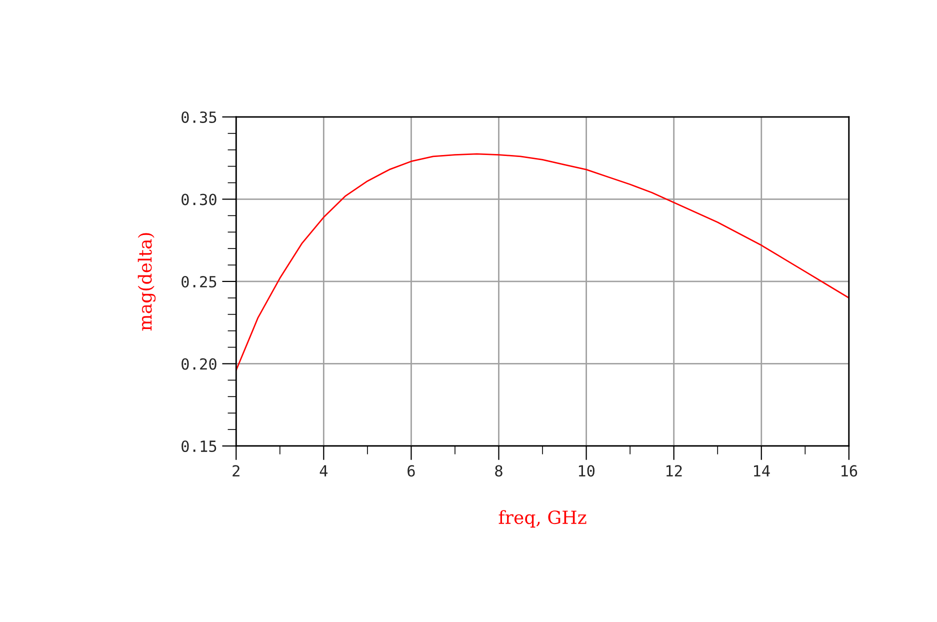 This screenshot has width=937, height=622. What do you see at coordinates (762, 470) in the screenshot?
I see `x-tick-label: 14` at bounding box center [762, 470].